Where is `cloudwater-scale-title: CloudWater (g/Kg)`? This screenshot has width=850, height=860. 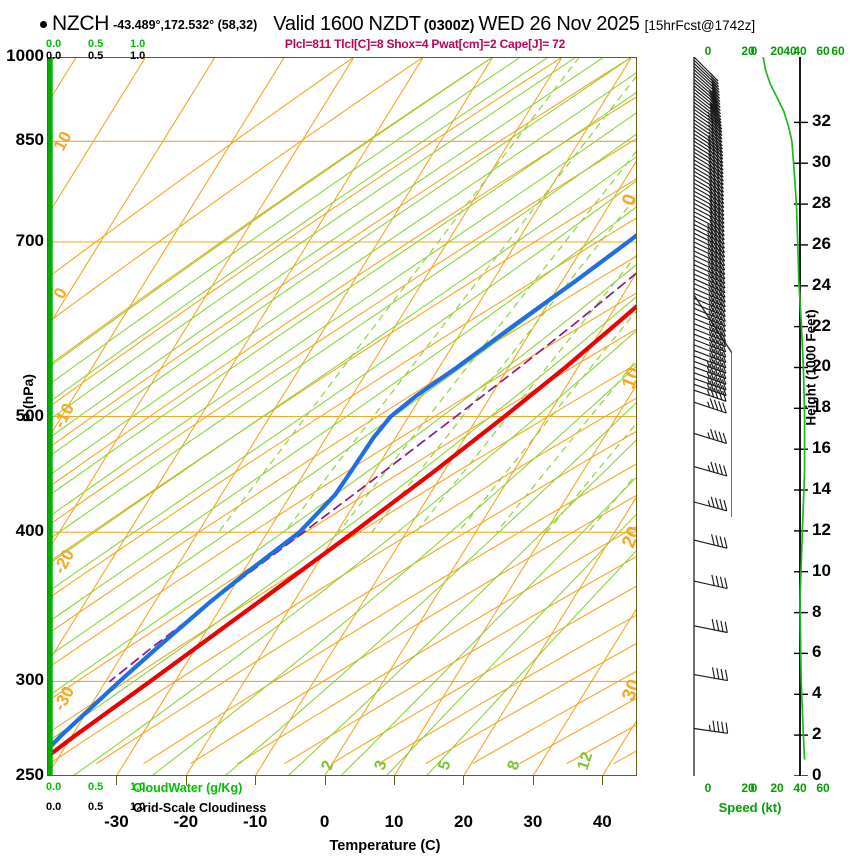 cloudwater-scale-title: CloudWater (g/Kg) is located at coordinates (188, 788).